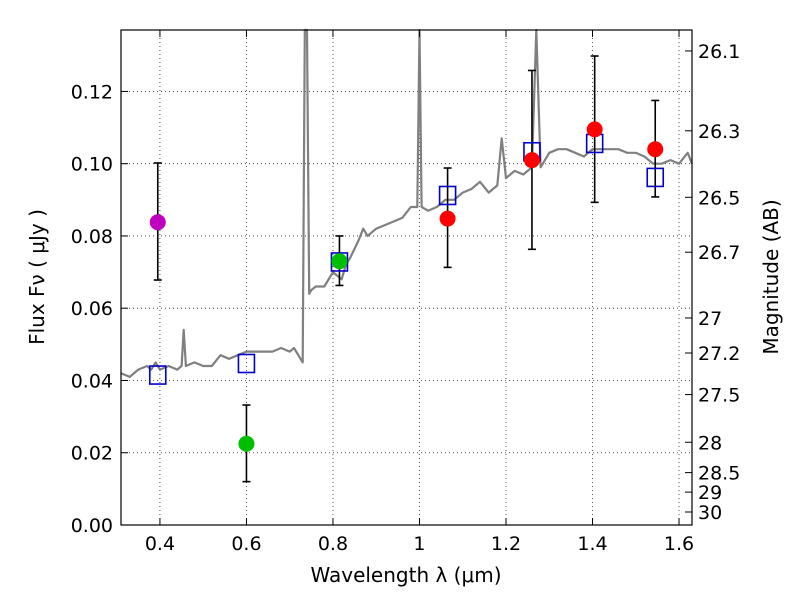  I want to click on x-tick-label: 0.6, so click(246, 544).